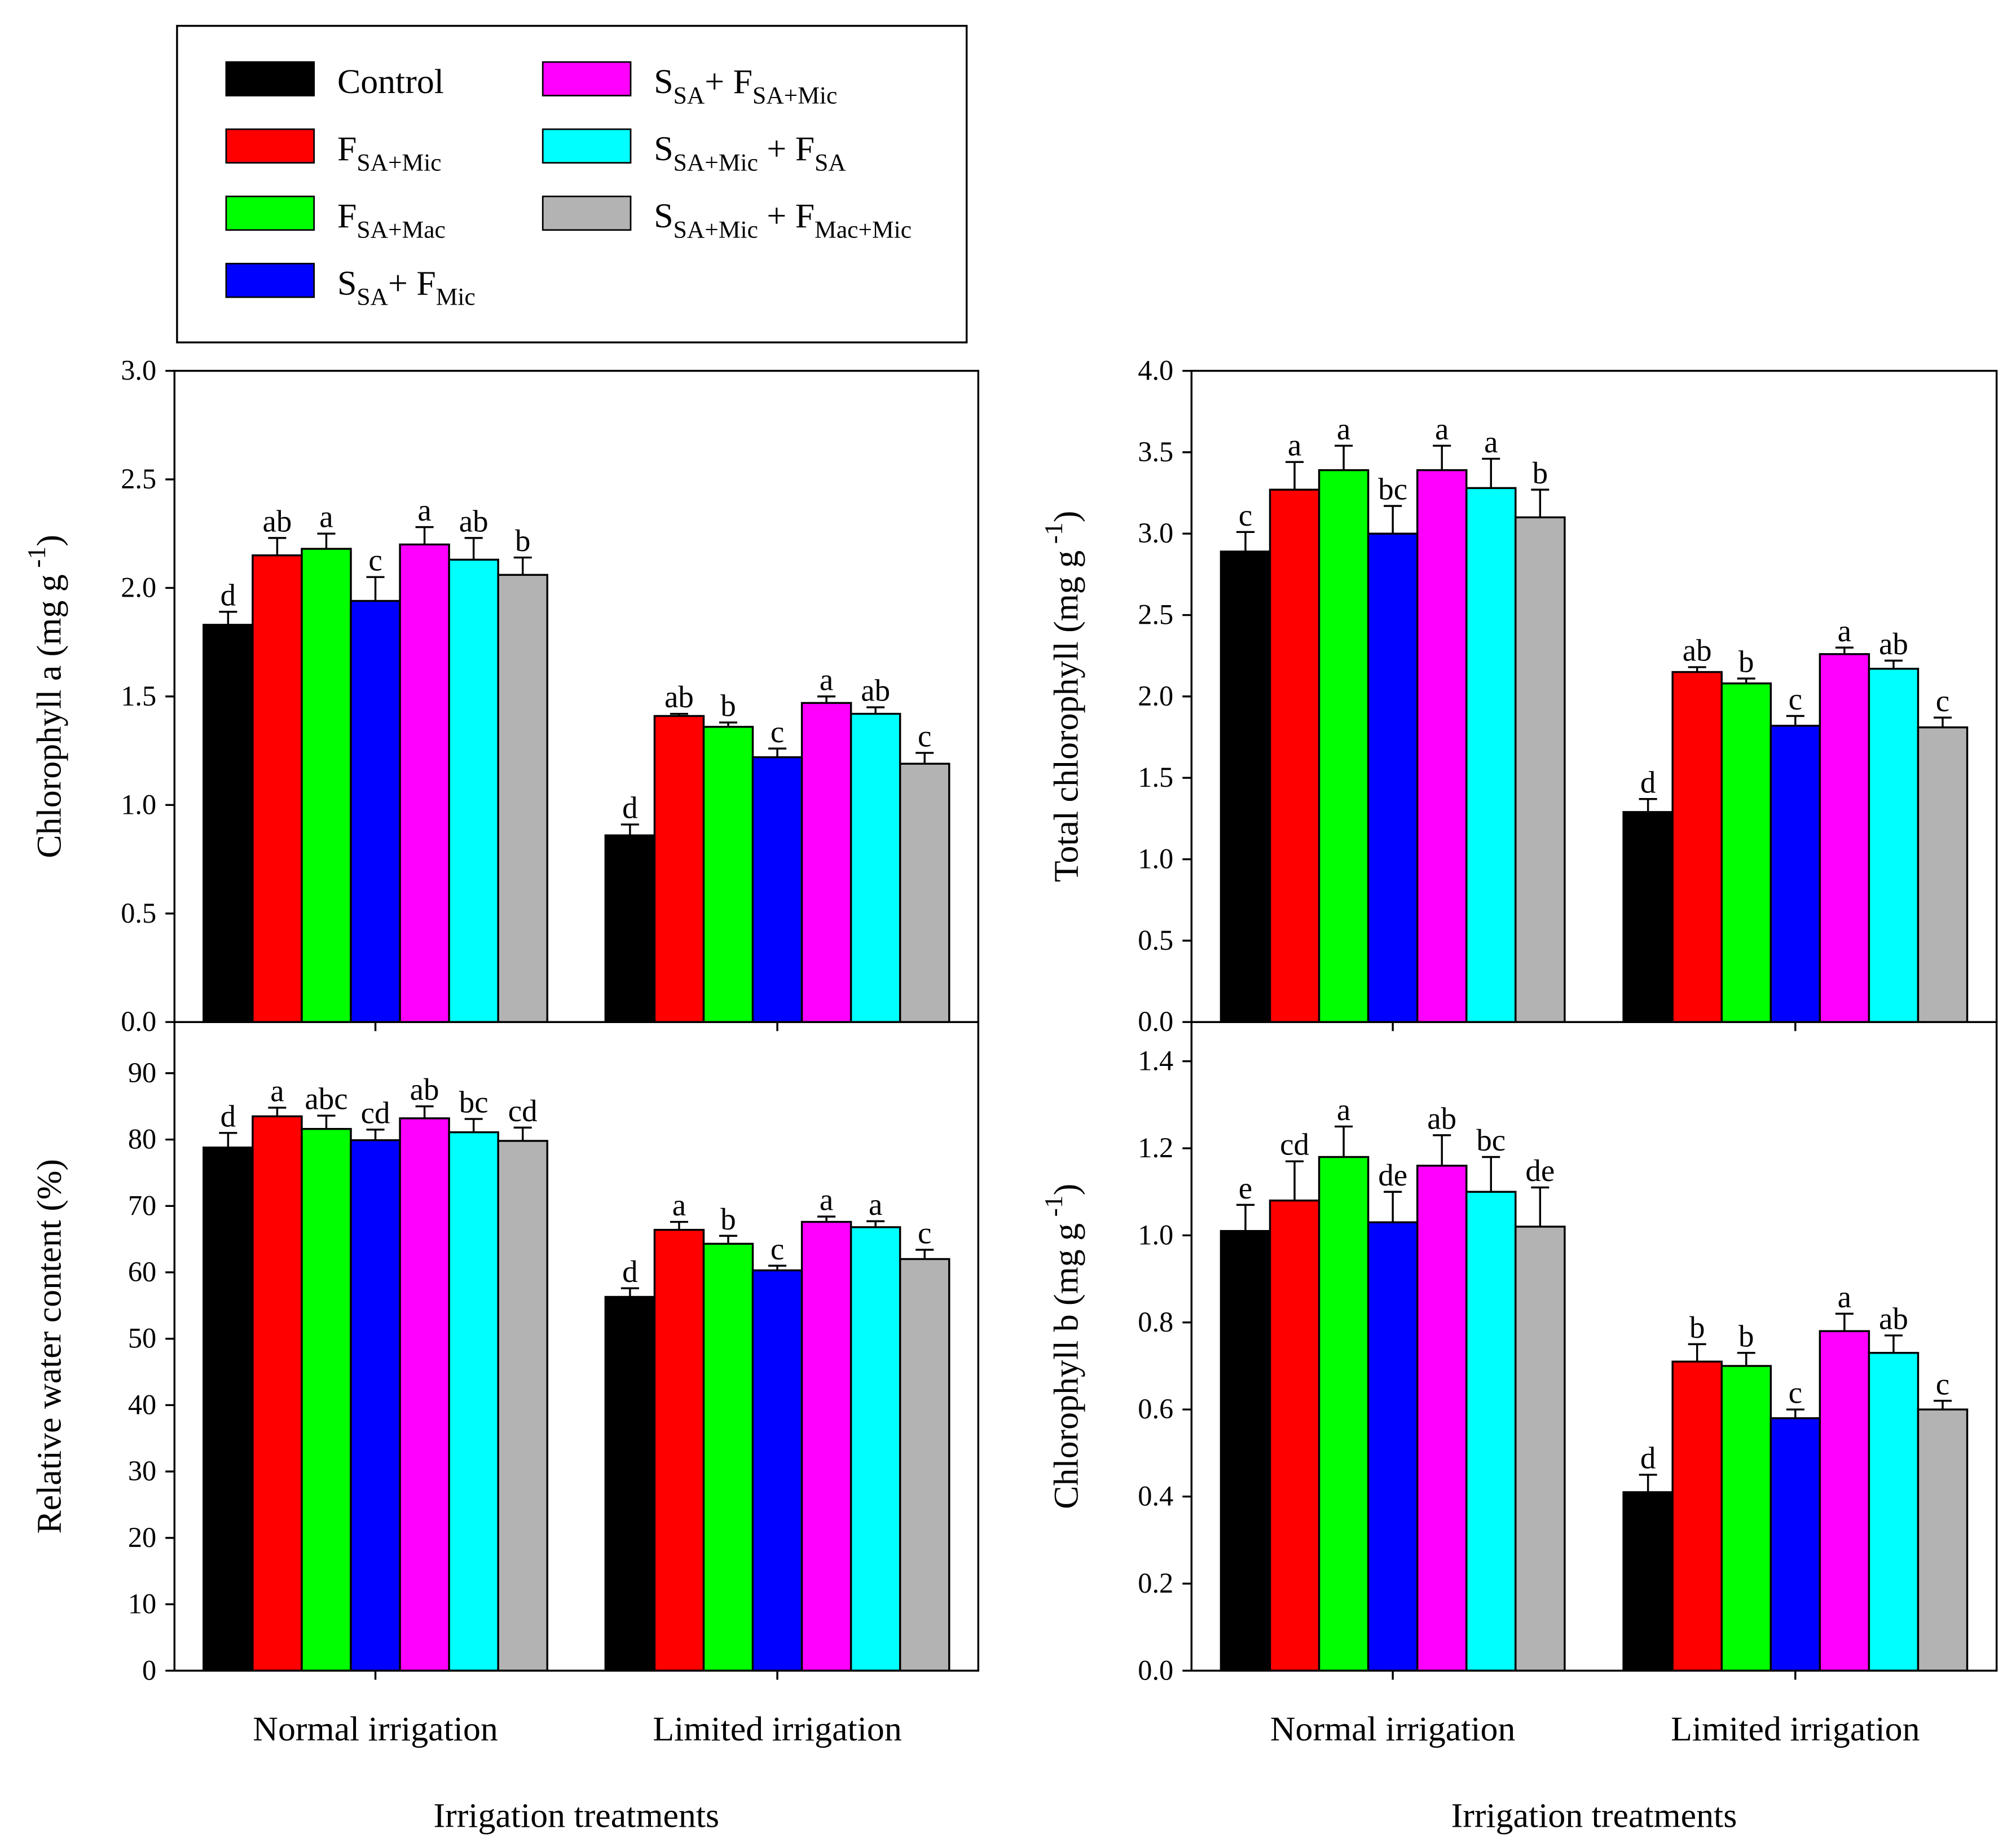 The image size is (2016, 1838). Describe the element at coordinates (745, 86) in the screenshot. I see `legend-label: SSA+ FSA+Mic` at that location.